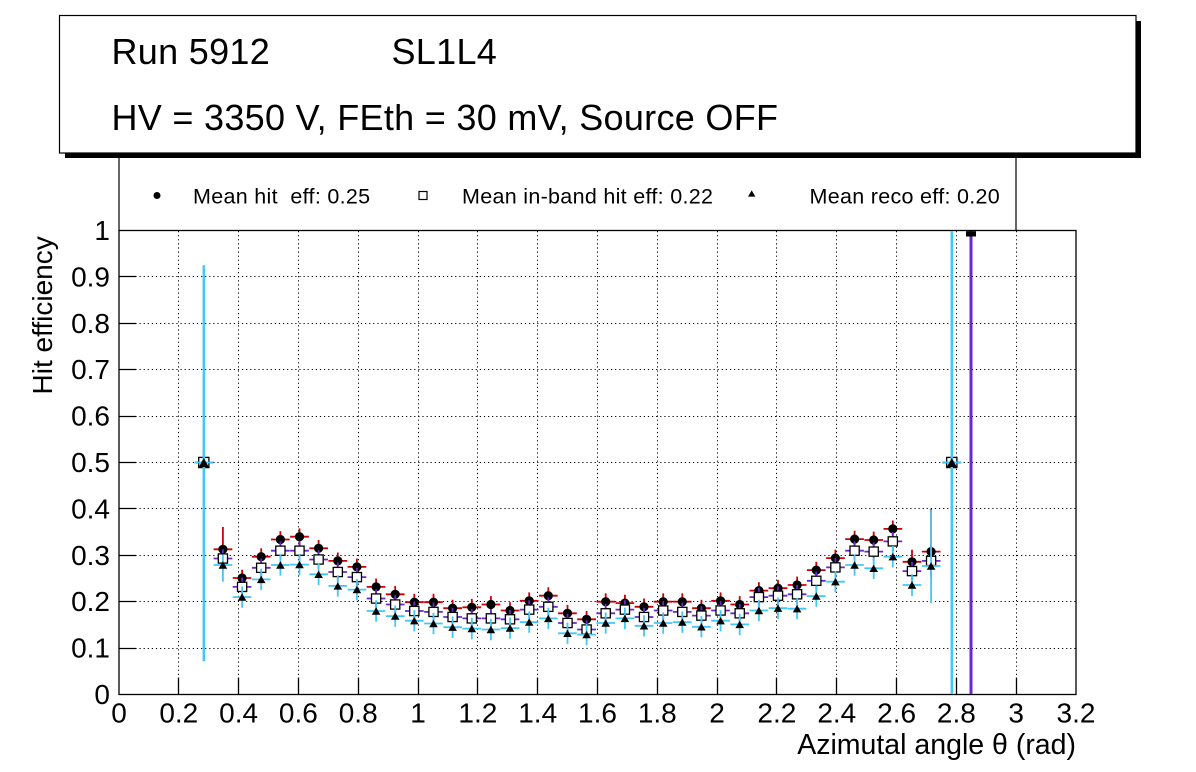  Describe the element at coordinates (905, 196) in the screenshot. I see `svg-text: Mean reco eff: 0.20` at that location.